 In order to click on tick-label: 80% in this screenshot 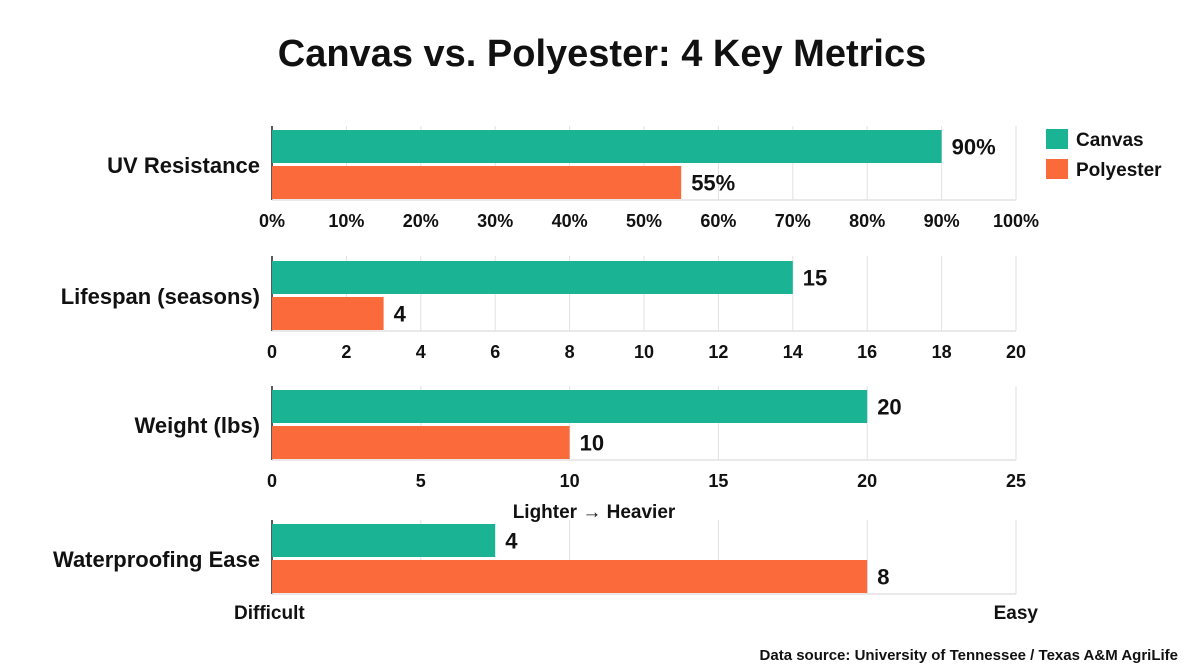, I will do `click(867, 221)`.